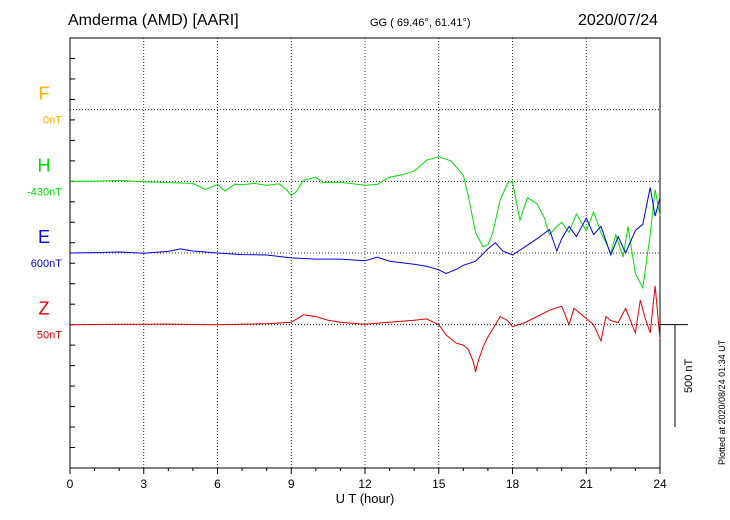  Describe the element at coordinates (365, 484) in the screenshot. I see `x-tick-label: 12` at that location.